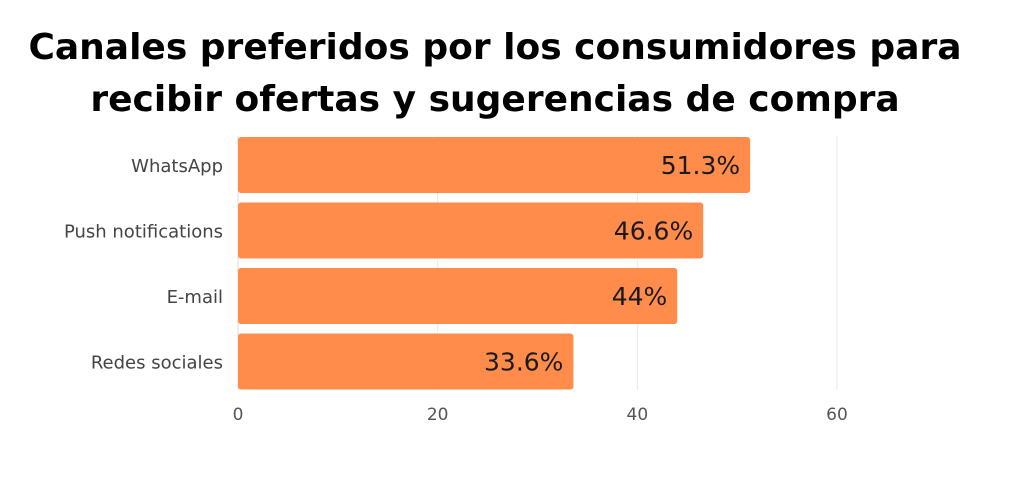 The image size is (1013, 490). I want to click on x-tick-label: 60, so click(837, 415).